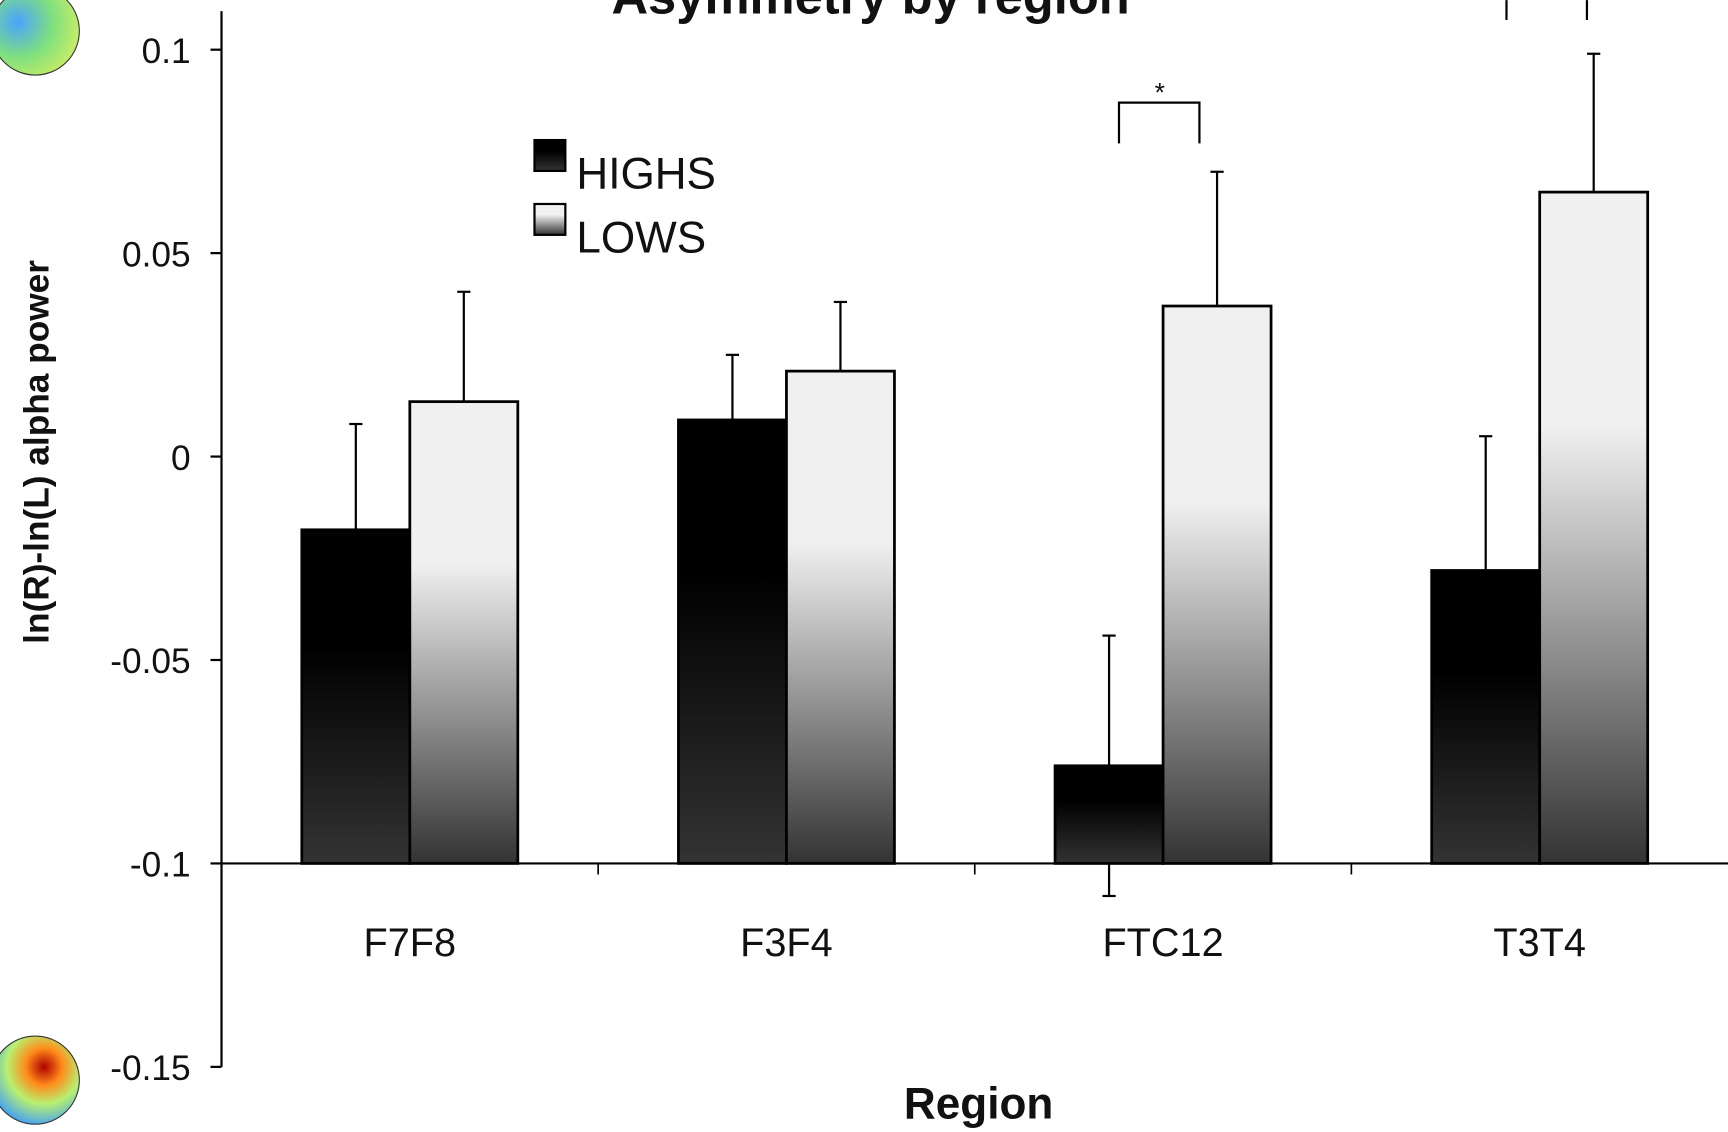 The height and width of the screenshot is (1132, 1728). I want to click on significance-label: *, so click(1160, 92).